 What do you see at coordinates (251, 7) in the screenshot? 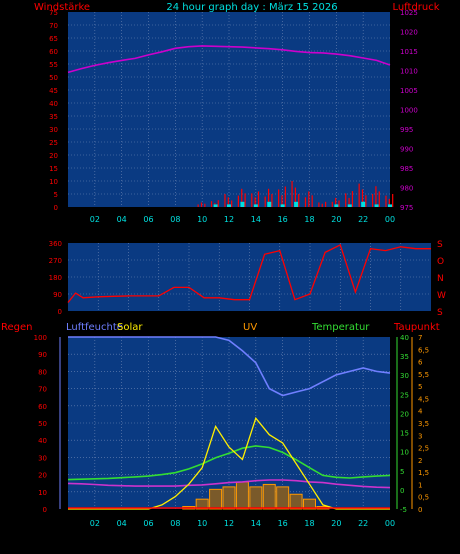
I see `header-title: 24 hour graph day : März 15 2026` at bounding box center [251, 7].